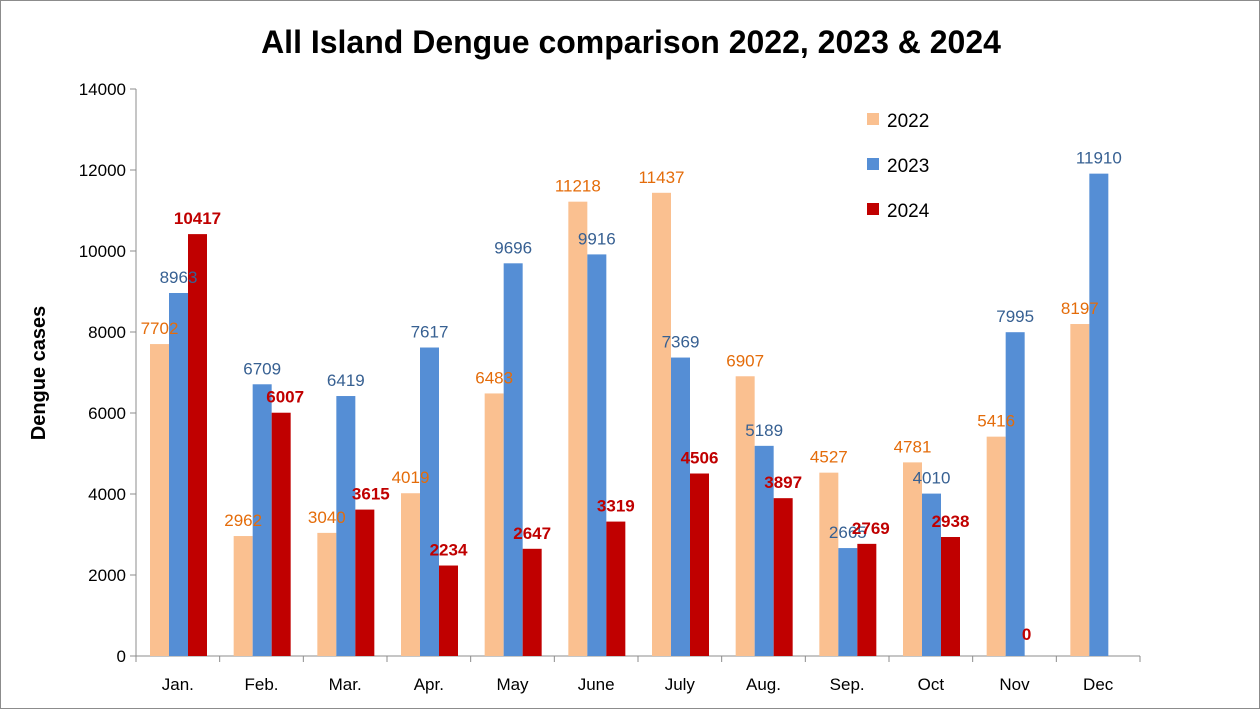 The image size is (1260, 709). What do you see at coordinates (951, 521) in the screenshot?
I see `data-label-2024: 2938` at bounding box center [951, 521].